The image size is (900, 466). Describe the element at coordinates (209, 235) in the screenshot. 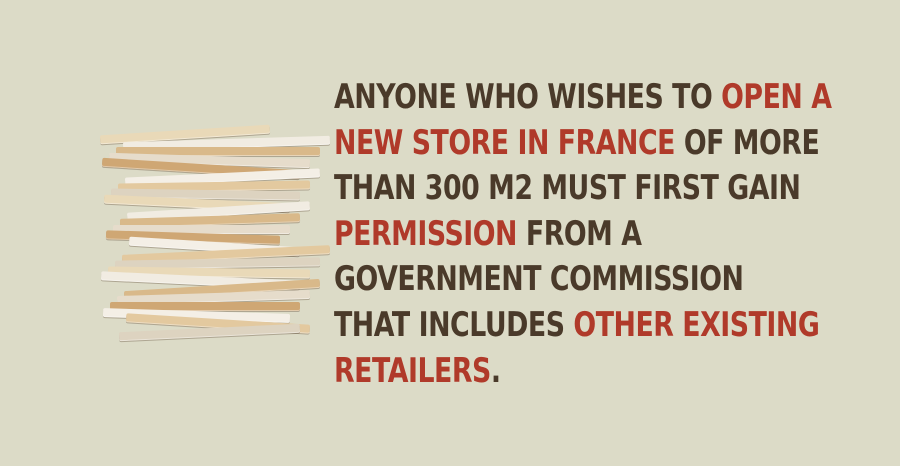

I see `paper-stack-image` at that location.